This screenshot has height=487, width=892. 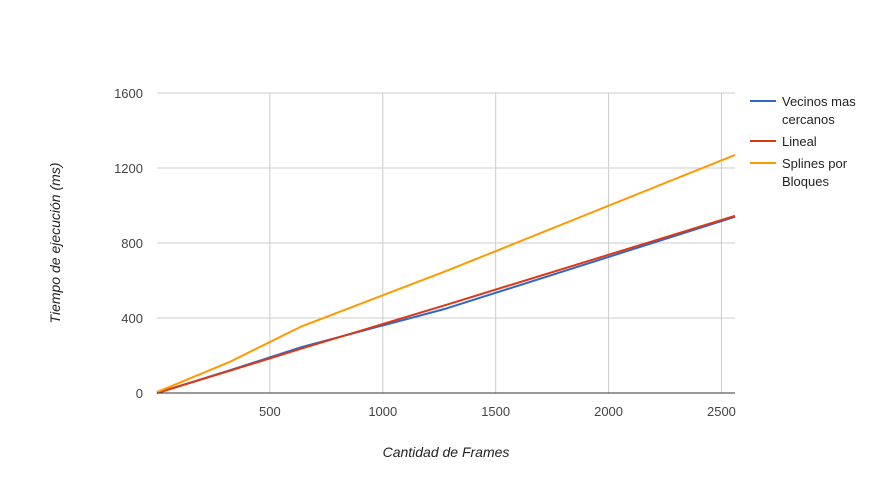 What do you see at coordinates (799, 141) in the screenshot?
I see `legend-label-1: Lineal` at bounding box center [799, 141].